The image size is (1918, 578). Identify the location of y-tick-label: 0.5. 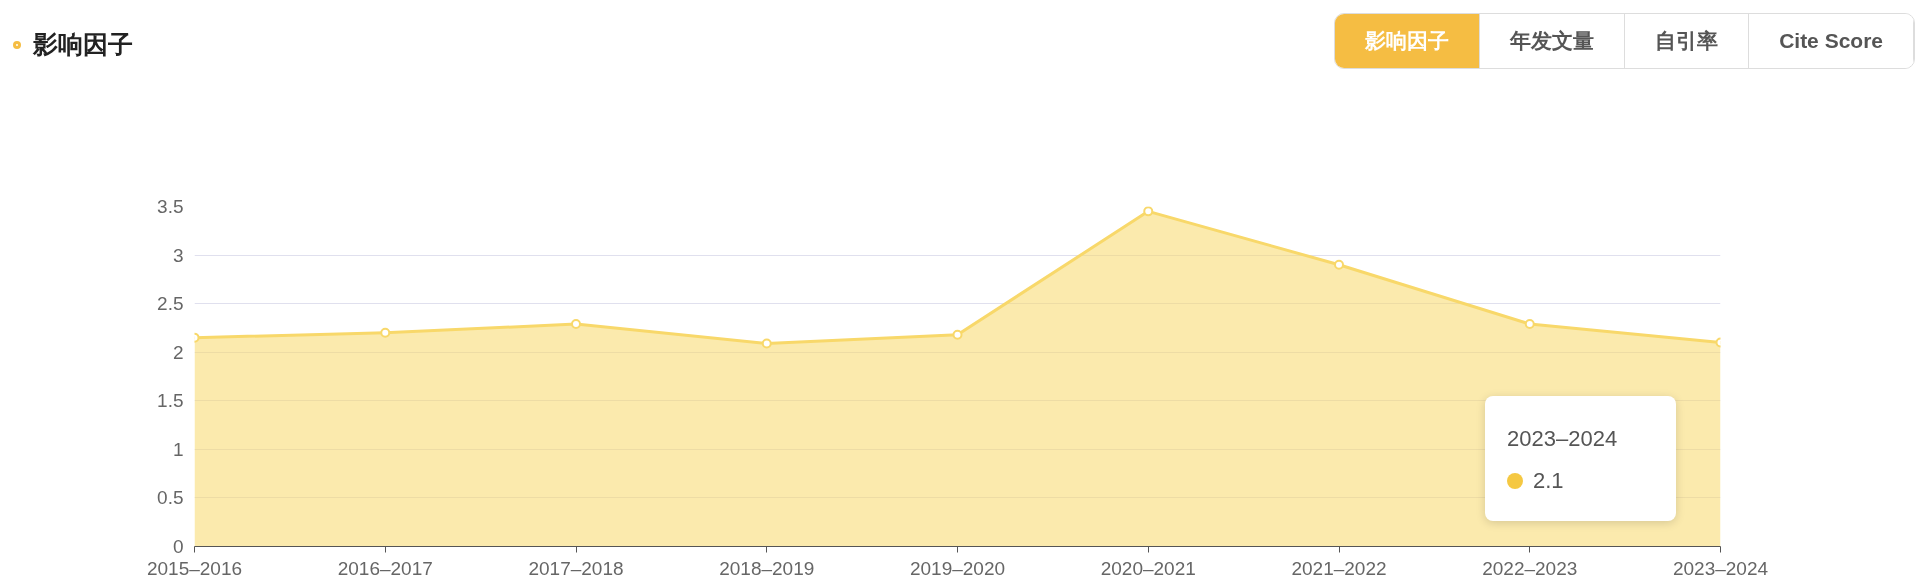
(170, 498).